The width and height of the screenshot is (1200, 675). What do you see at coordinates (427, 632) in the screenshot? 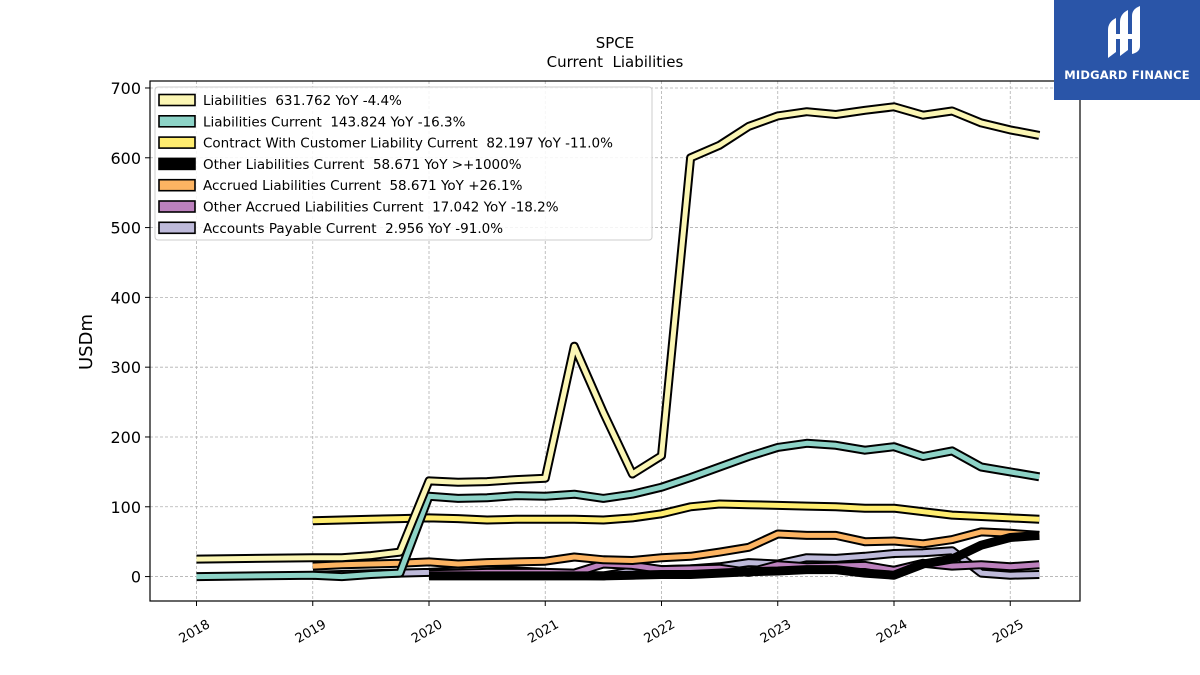
I see `x-tick-label: 2020` at bounding box center [427, 632].